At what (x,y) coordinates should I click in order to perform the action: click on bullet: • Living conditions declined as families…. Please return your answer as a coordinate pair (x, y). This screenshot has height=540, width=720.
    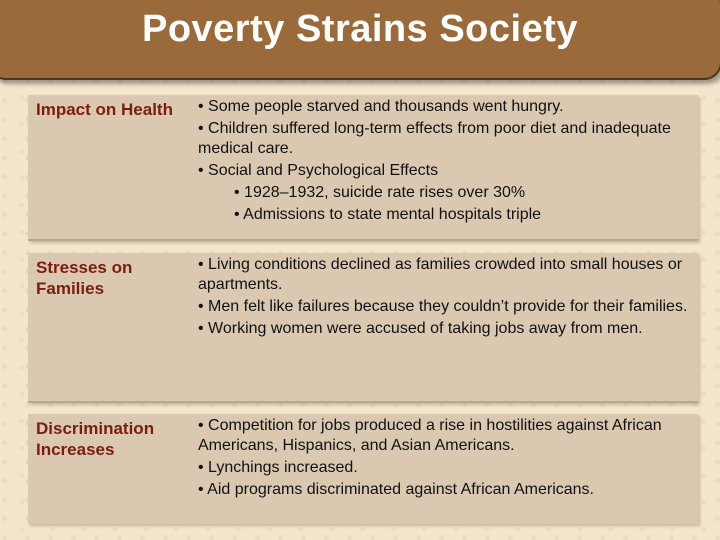
    Looking at the image, I should click on (440, 274).